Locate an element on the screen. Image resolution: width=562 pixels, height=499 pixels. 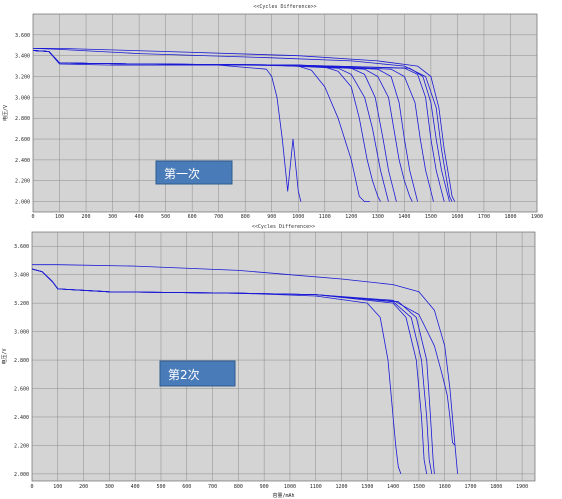
annotation-label: 第一次 is located at coordinates (182, 174).